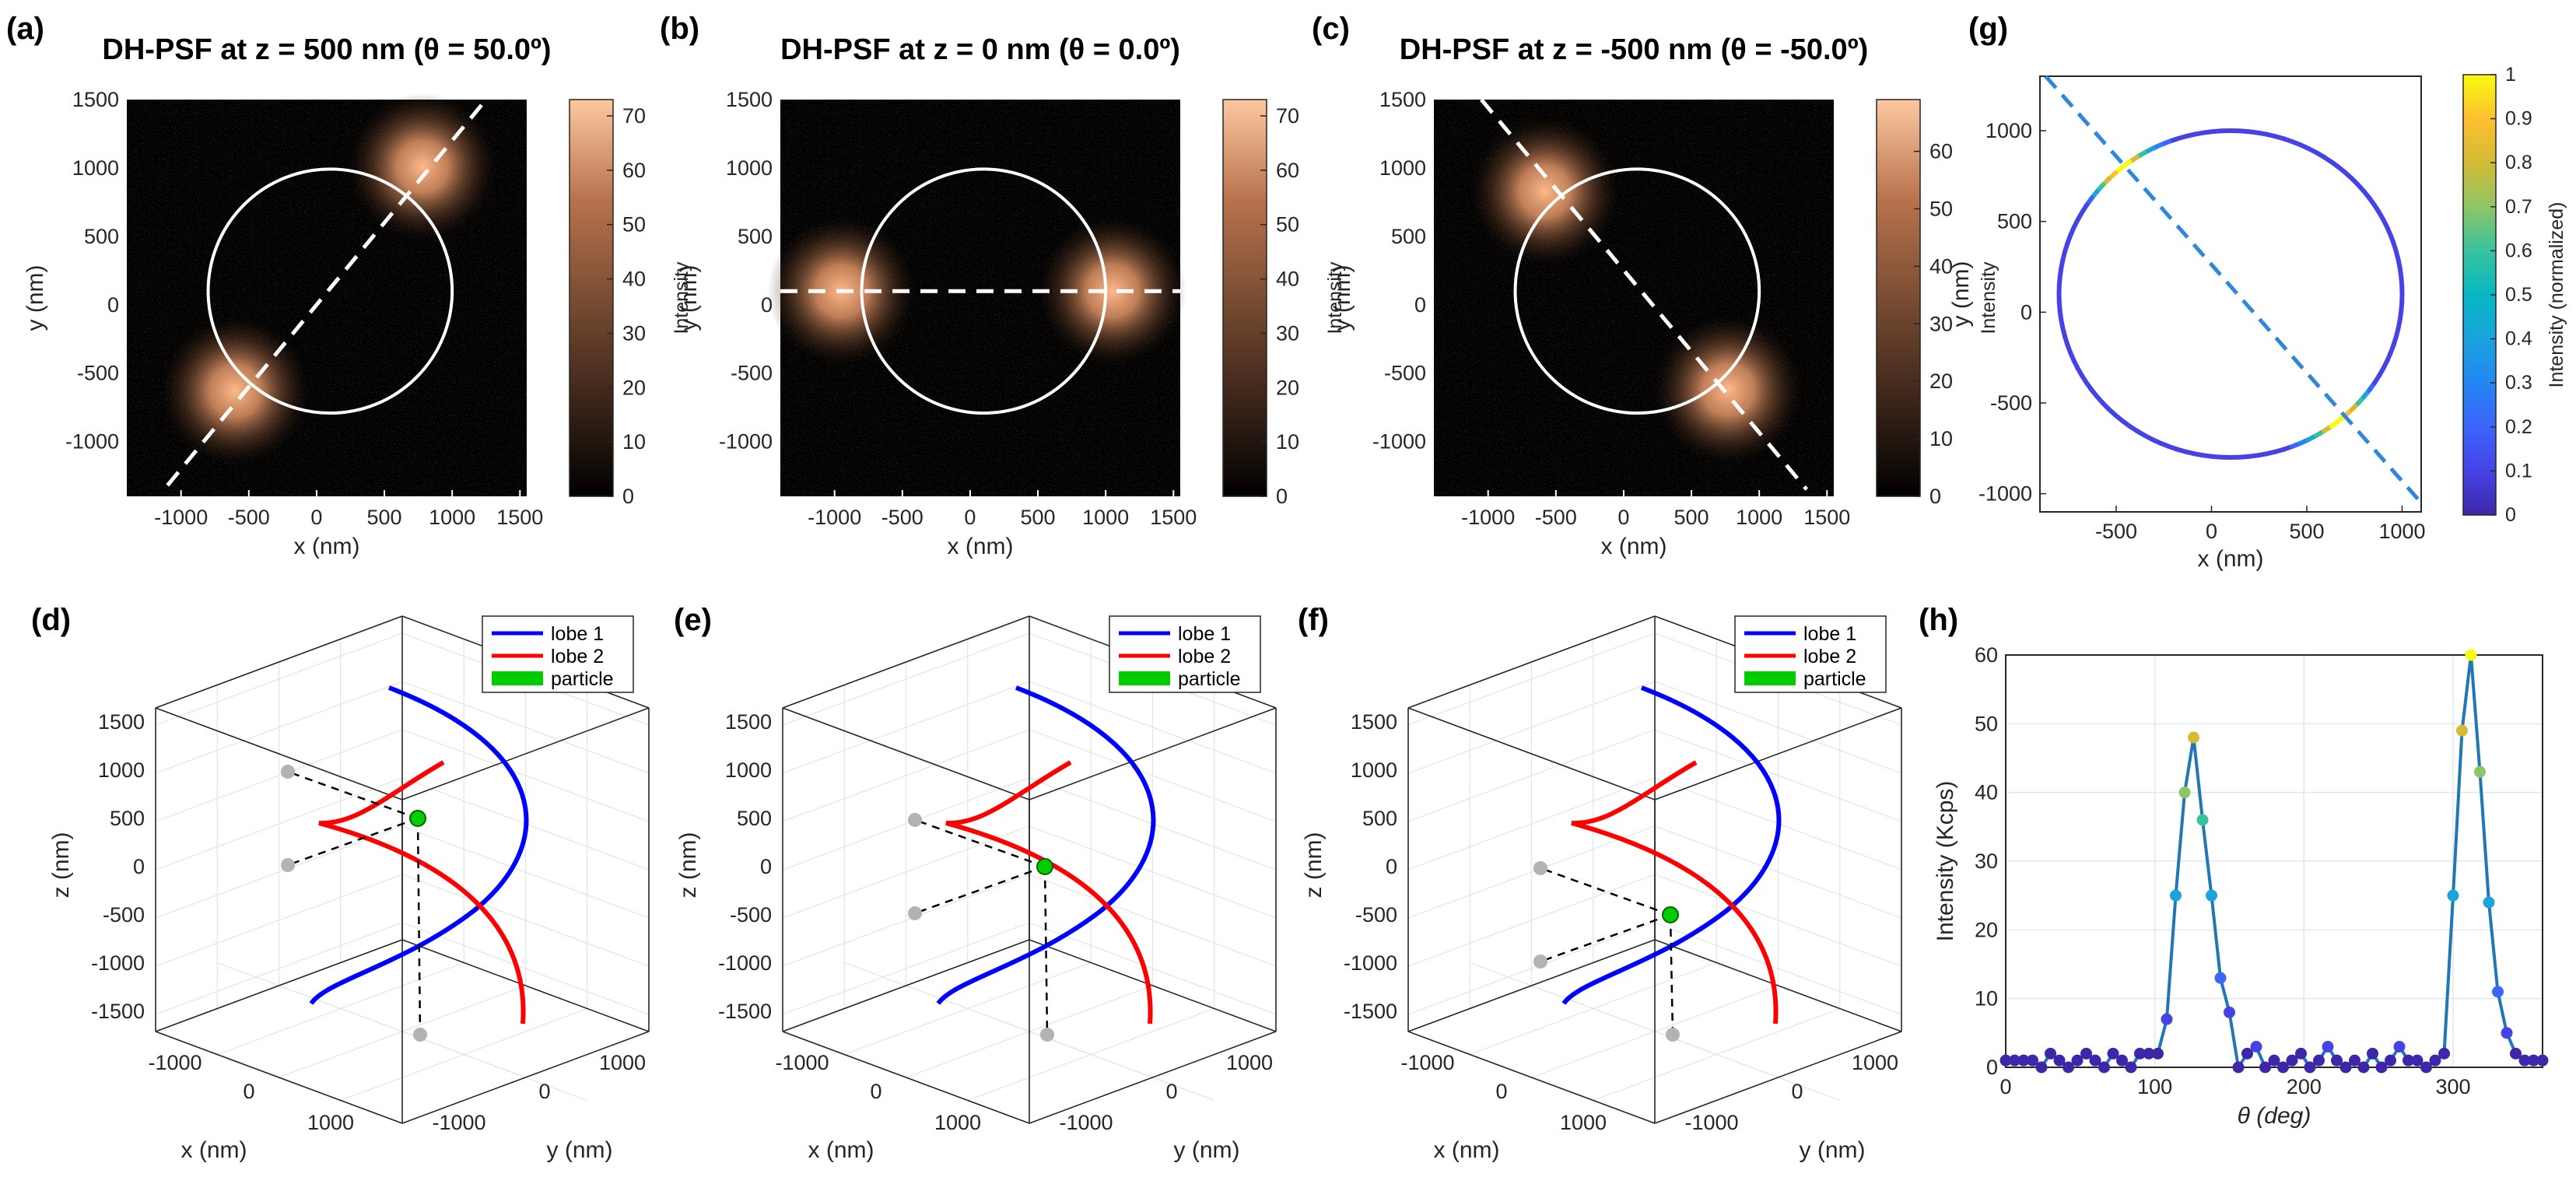  Describe the element at coordinates (1935, 496) in the screenshot. I see `colorbar-tick-label: 0` at that location.